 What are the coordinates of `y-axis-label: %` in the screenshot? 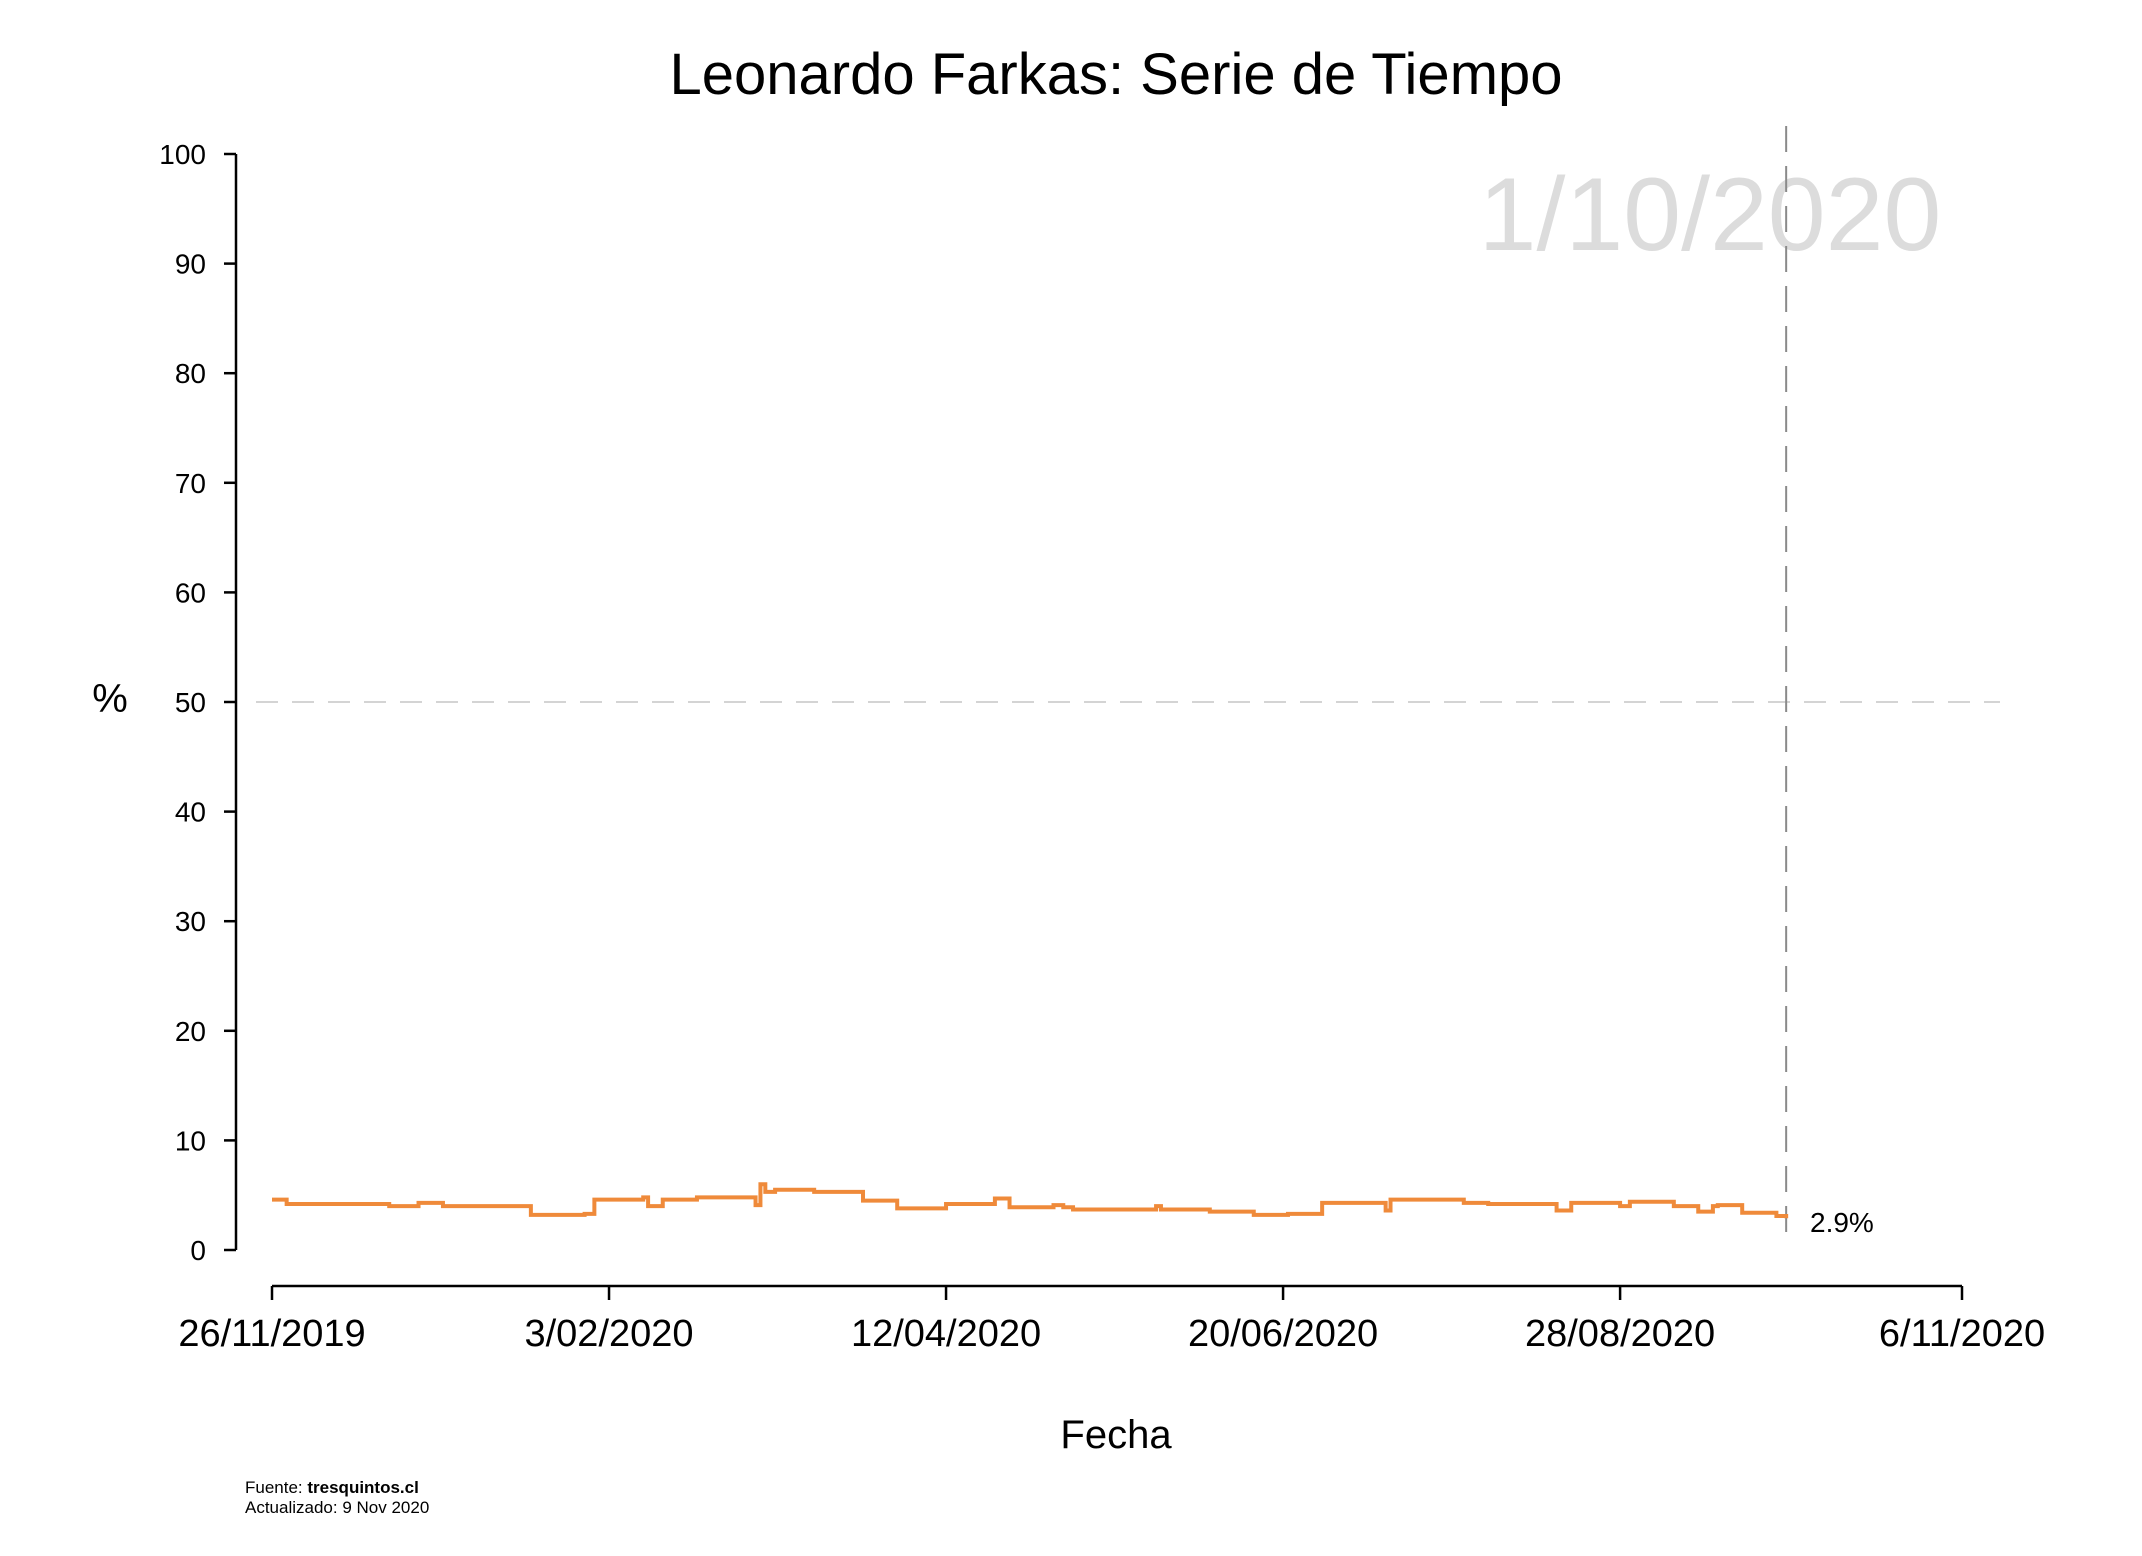 It's located at (110, 699).